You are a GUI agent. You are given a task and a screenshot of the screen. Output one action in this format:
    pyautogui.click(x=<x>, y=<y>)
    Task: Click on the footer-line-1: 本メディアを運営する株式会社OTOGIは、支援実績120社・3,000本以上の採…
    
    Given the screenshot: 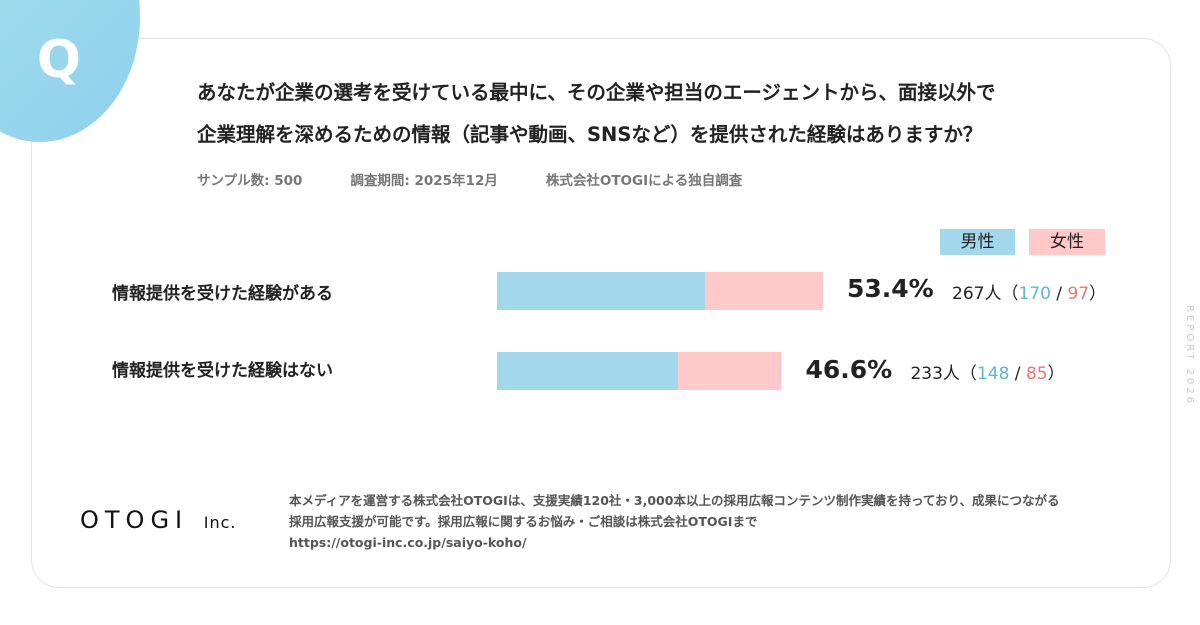 What is the action you would take?
    pyautogui.click(x=674, y=500)
    